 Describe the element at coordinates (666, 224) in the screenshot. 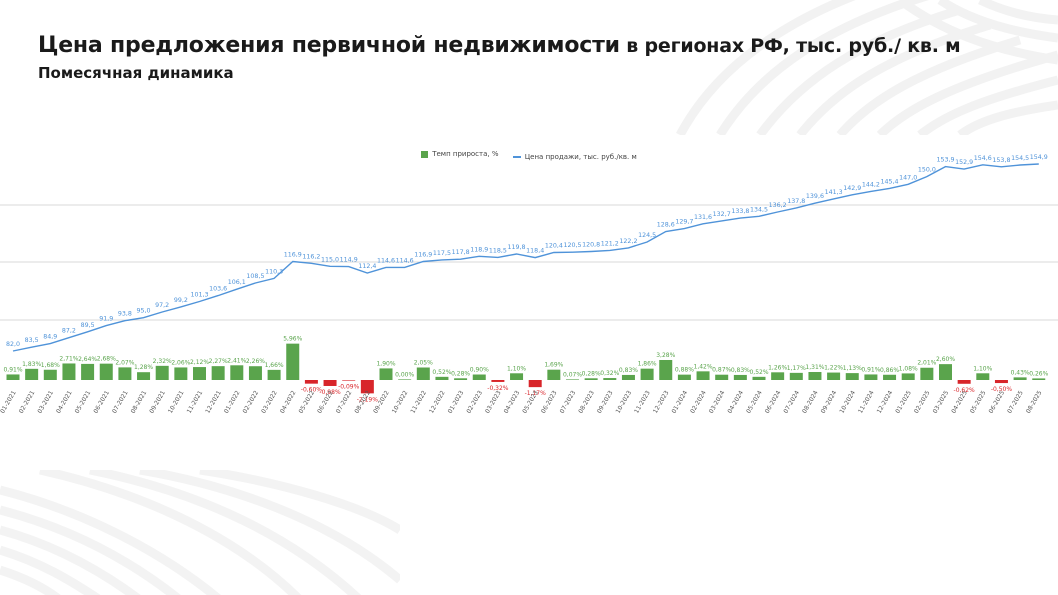

I see `line-value-label: 128,6` at that location.